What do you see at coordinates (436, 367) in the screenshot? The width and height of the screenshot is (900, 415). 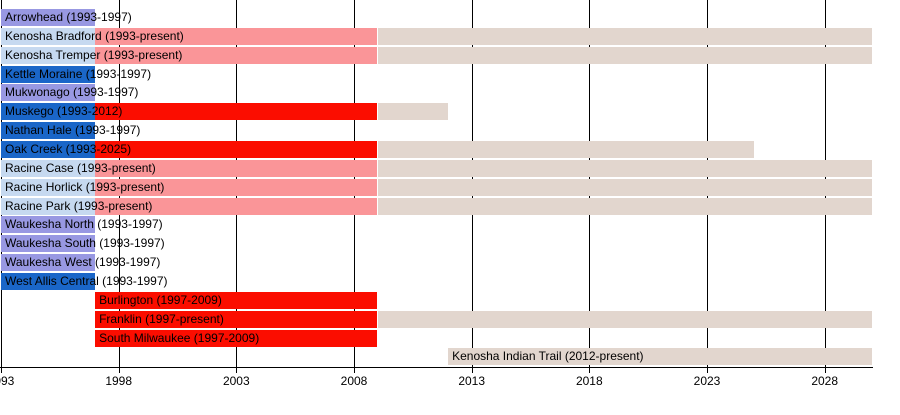 I see `x-axis-line` at bounding box center [436, 367].